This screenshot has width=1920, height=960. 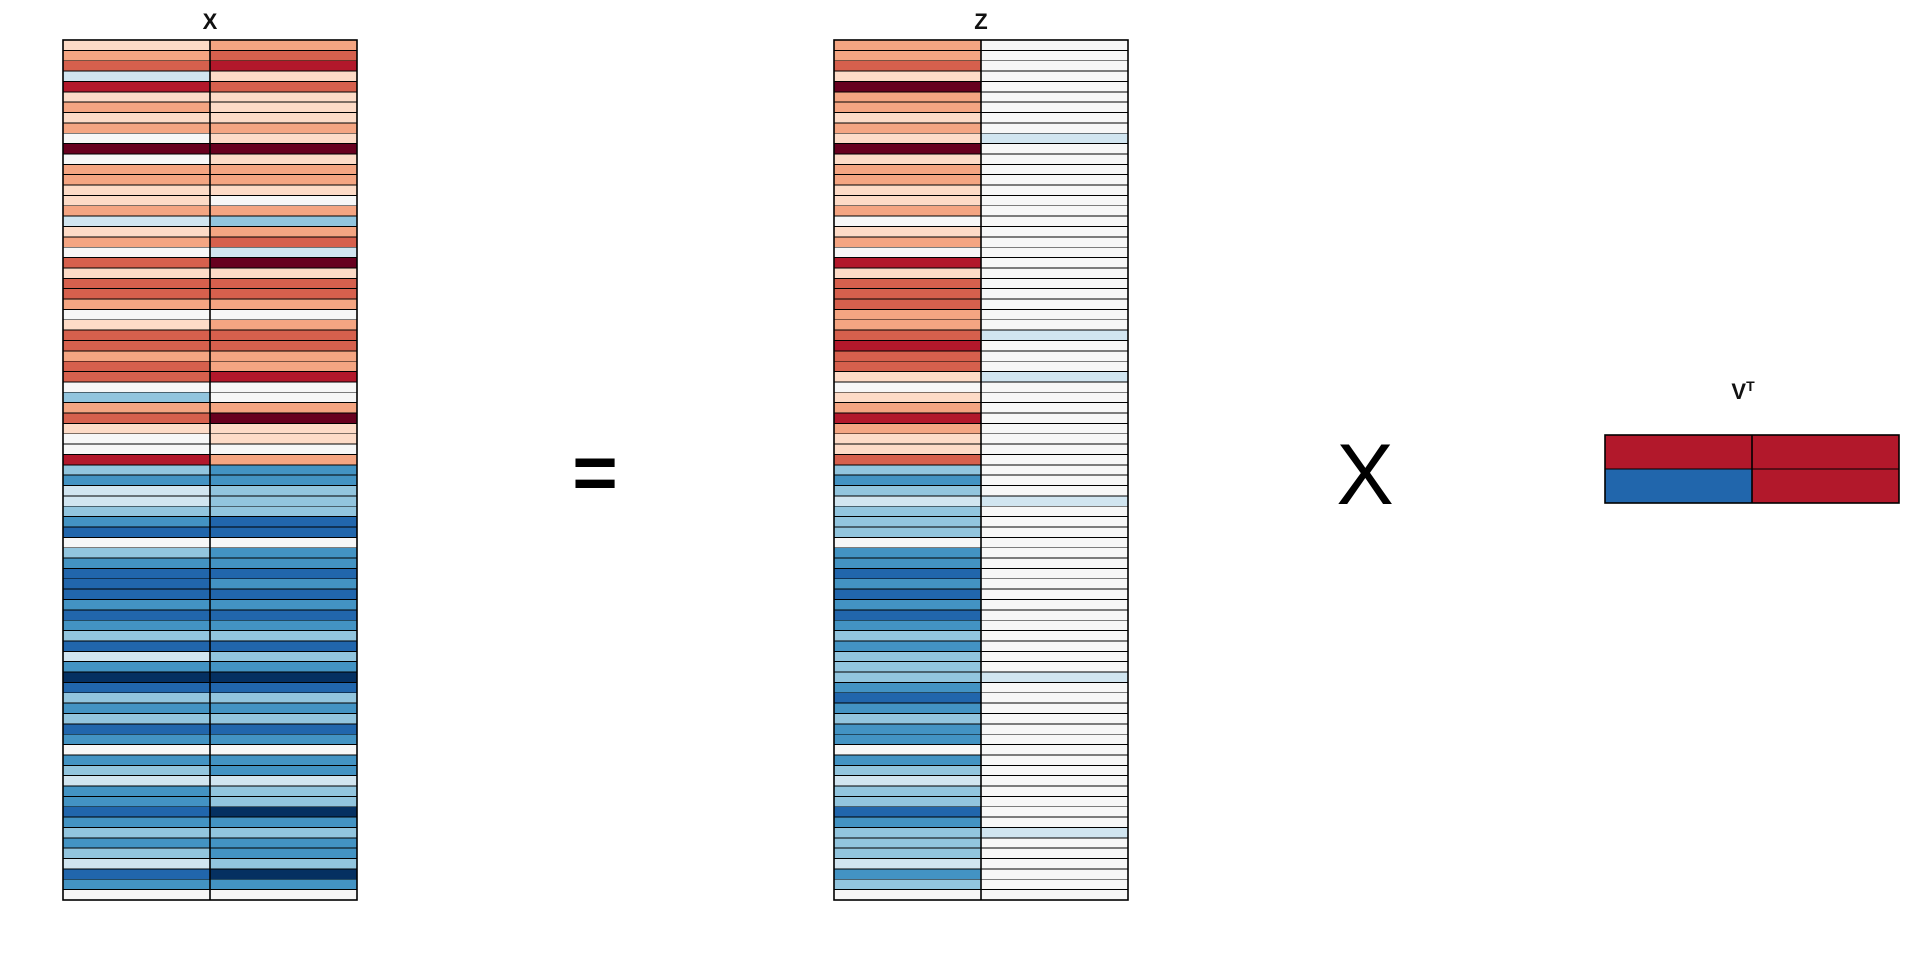 I want to click on equals-symbol: =, so click(x=595, y=472).